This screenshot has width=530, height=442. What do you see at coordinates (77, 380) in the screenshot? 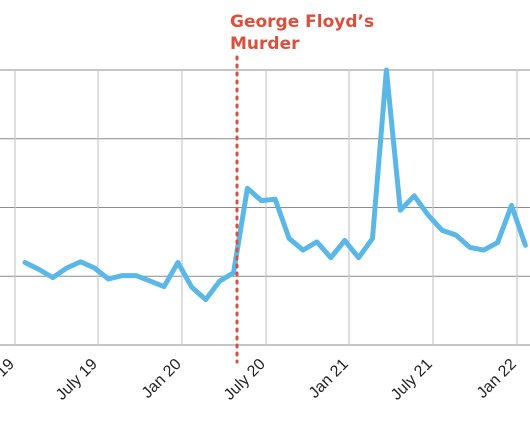
I see `x-tick-label: July 19` at bounding box center [77, 380].